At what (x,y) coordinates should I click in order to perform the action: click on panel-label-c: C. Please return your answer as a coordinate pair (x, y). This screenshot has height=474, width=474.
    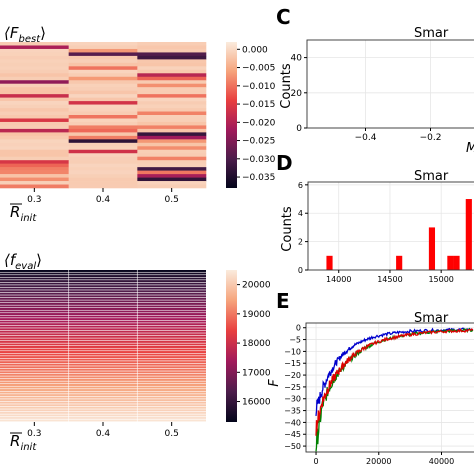
    Looking at the image, I should click on (283, 17).